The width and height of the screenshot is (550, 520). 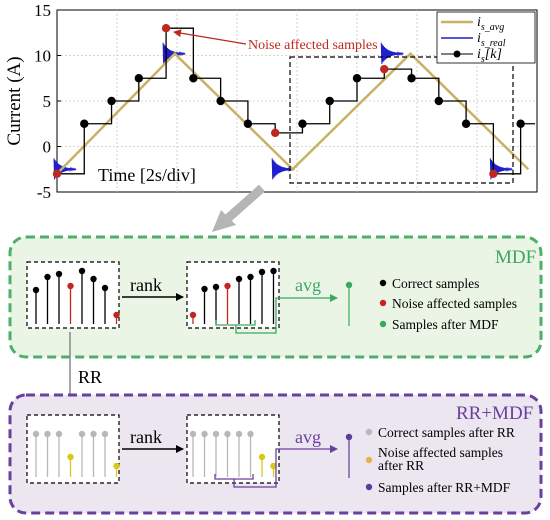 What do you see at coordinates (47, 147) in the screenshot?
I see `y-tick-label: 0` at bounding box center [47, 147].